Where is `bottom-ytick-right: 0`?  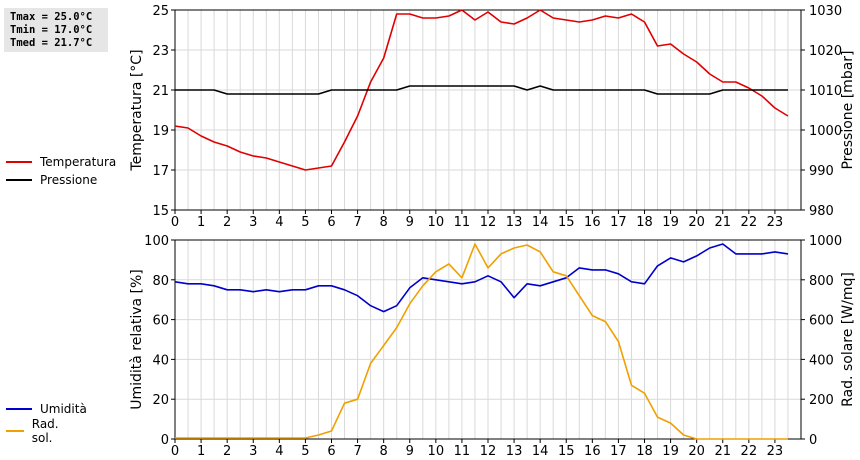 bottom-ytick-right: 0 is located at coordinates (813, 440).